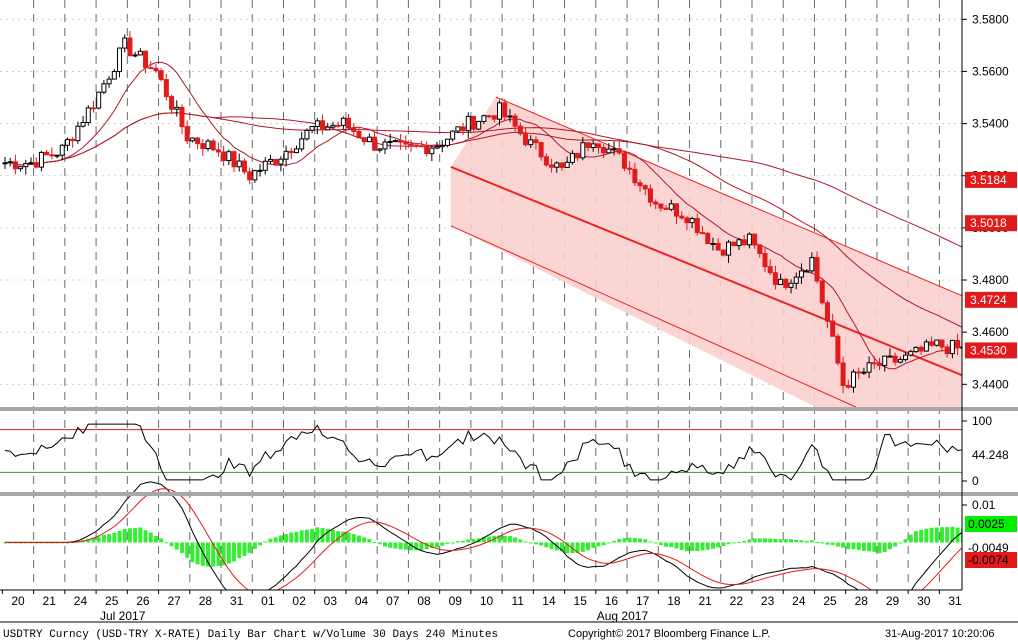  Describe the element at coordinates (581, 601) in the screenshot. I see `x-tick-label: 15` at that location.